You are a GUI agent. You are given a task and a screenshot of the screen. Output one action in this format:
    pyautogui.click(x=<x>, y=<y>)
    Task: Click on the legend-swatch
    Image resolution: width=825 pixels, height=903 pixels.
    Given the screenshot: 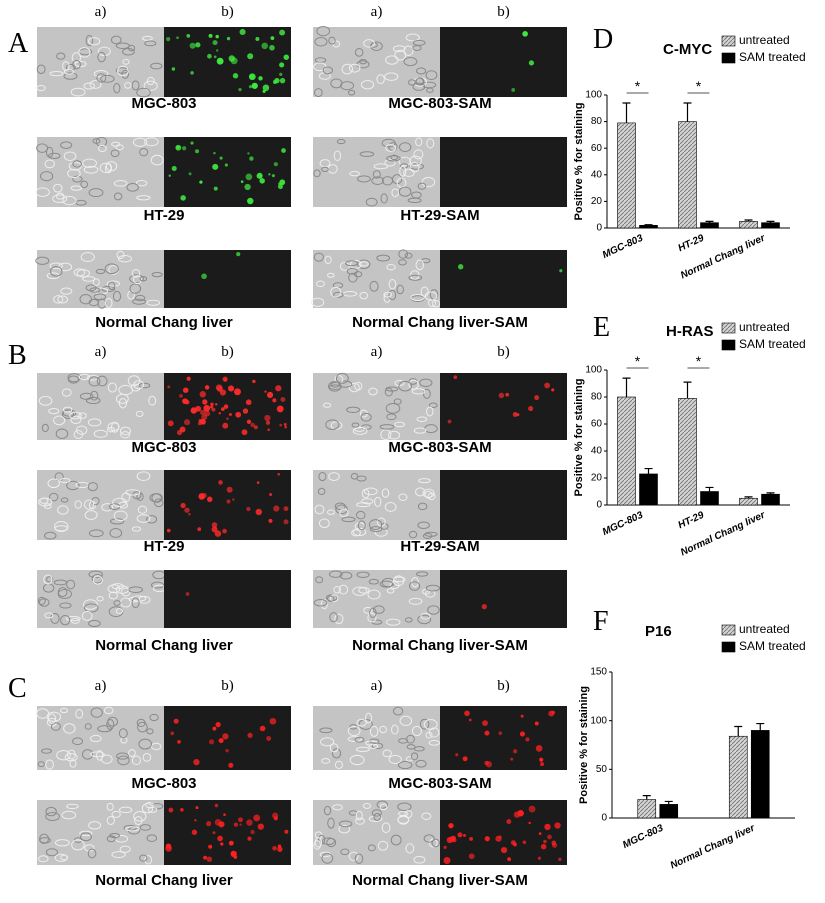 What is the action you would take?
    pyautogui.click(x=728, y=328)
    